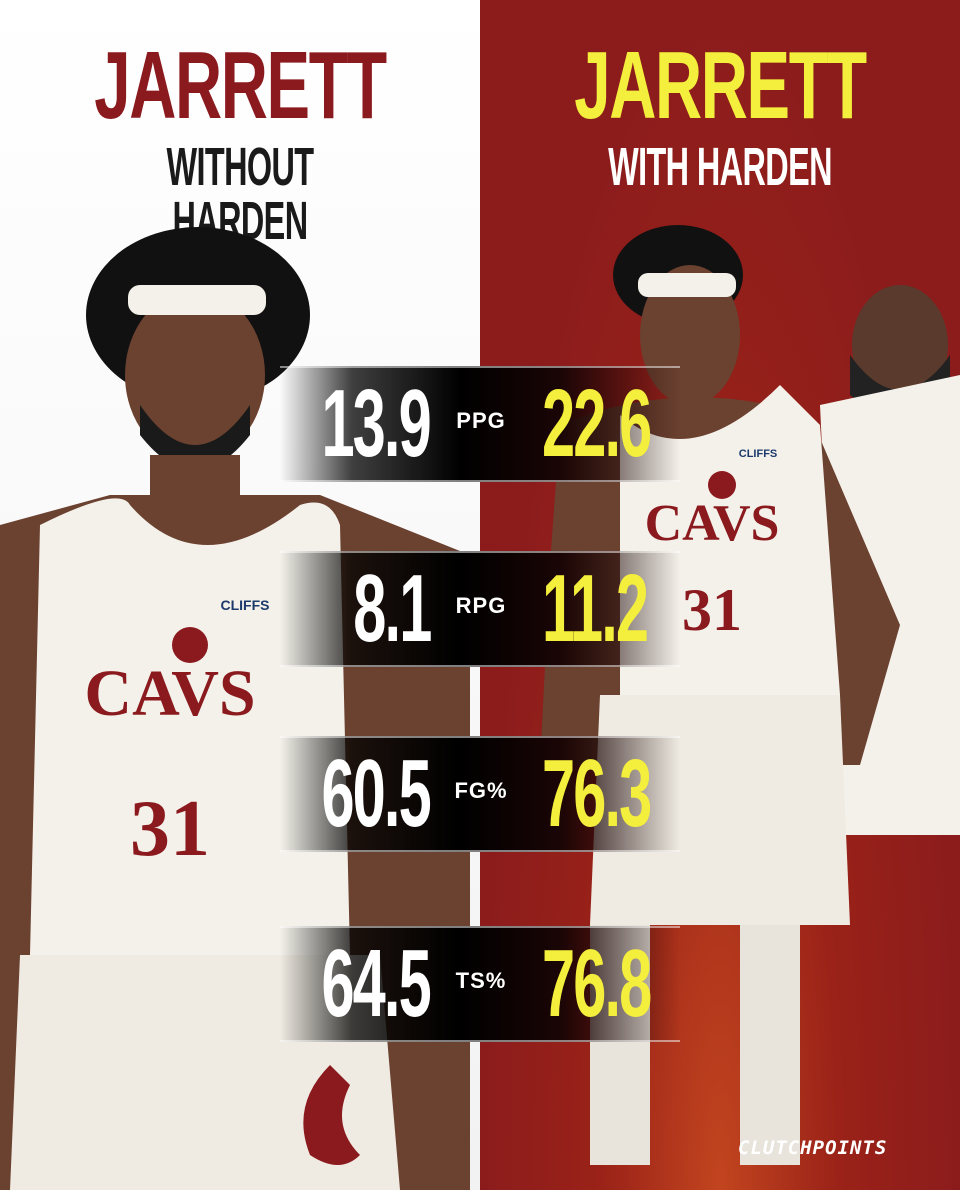 This screenshot has height=1190, width=960. What do you see at coordinates (597, 793) in the screenshot?
I see `stat-with-value: 76.3` at bounding box center [597, 793].